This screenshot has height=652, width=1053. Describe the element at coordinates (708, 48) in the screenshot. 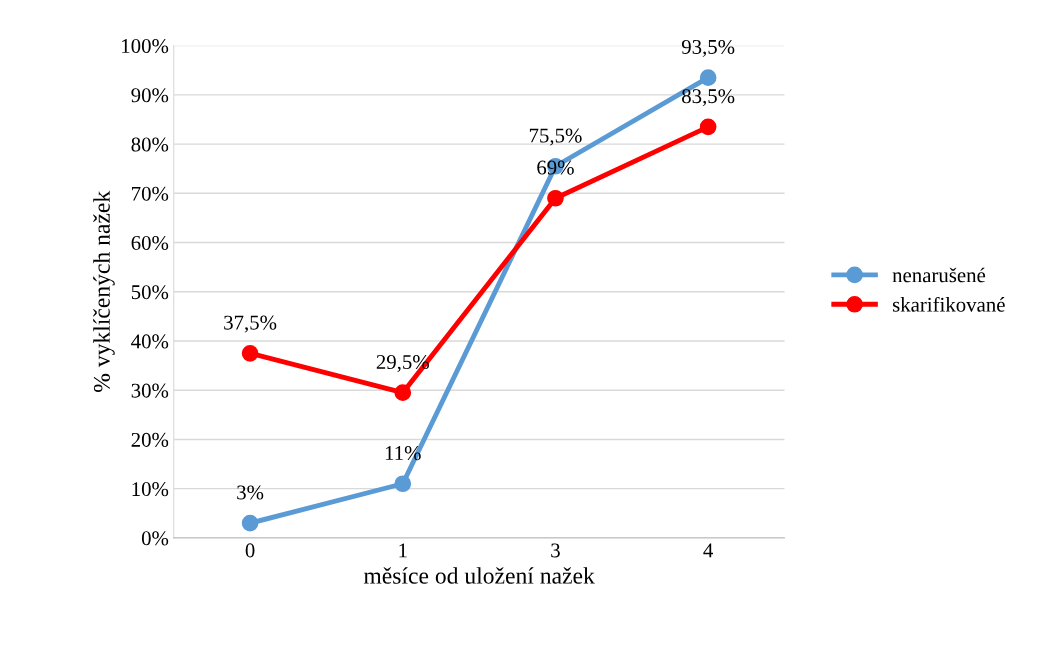

I see `data-label: 93,5%` at that location.